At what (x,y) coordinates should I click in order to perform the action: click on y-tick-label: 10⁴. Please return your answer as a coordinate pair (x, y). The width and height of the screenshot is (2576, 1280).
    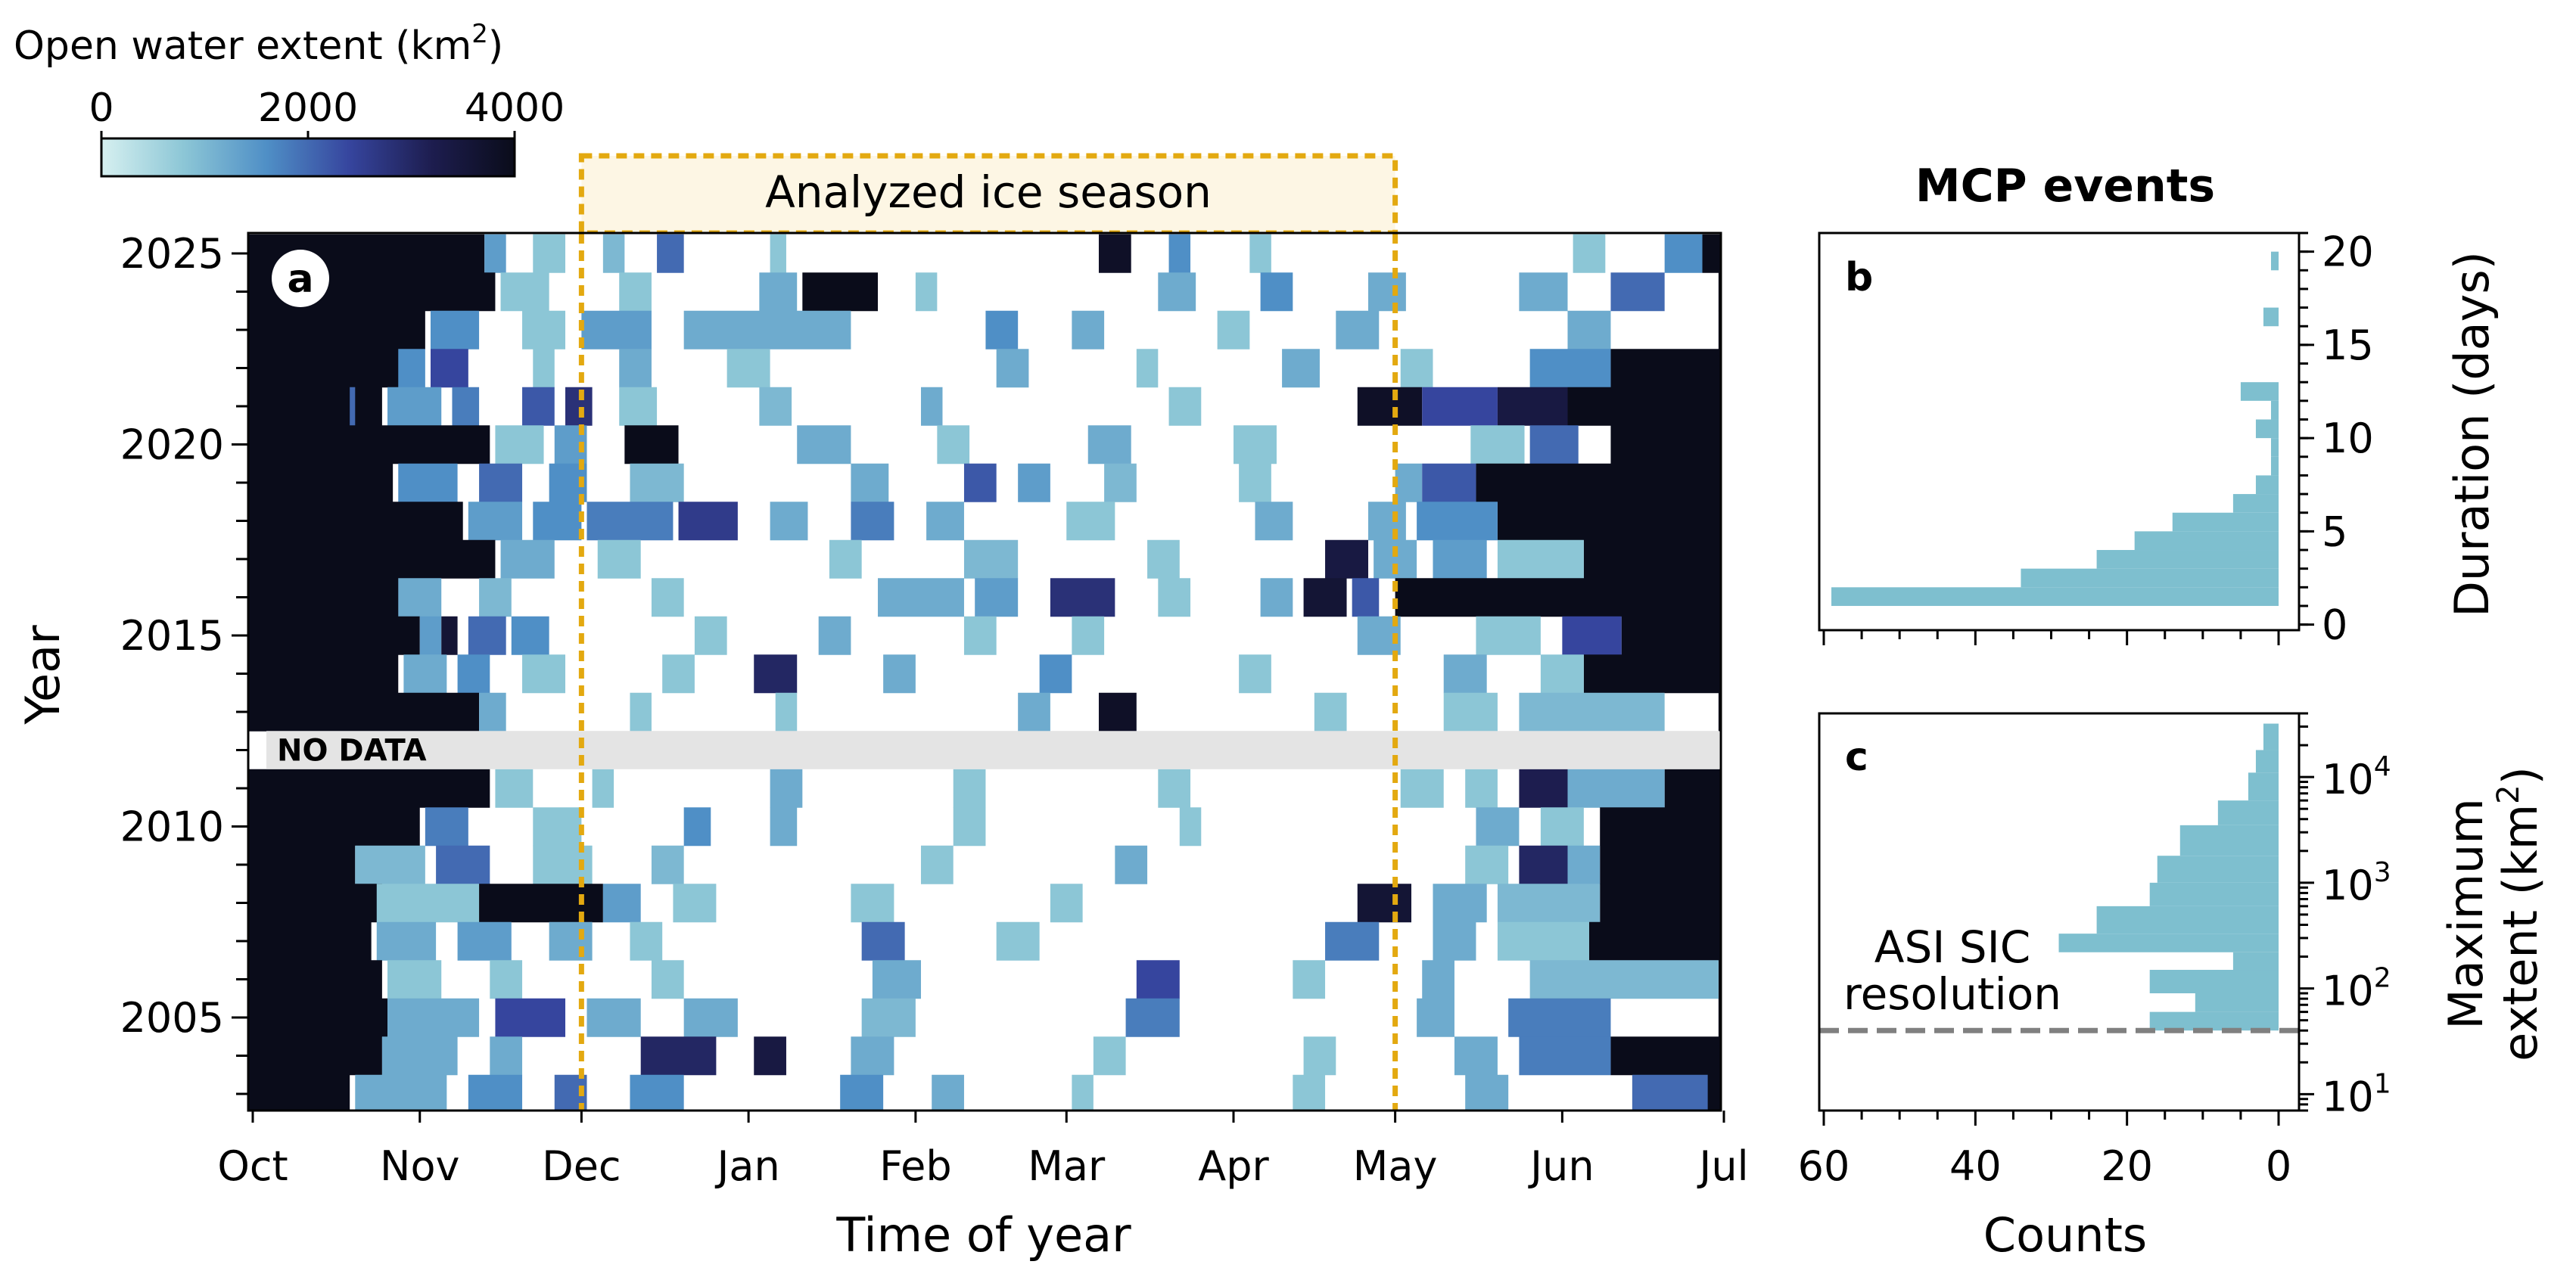
    Looking at the image, I should click on (2356, 777).